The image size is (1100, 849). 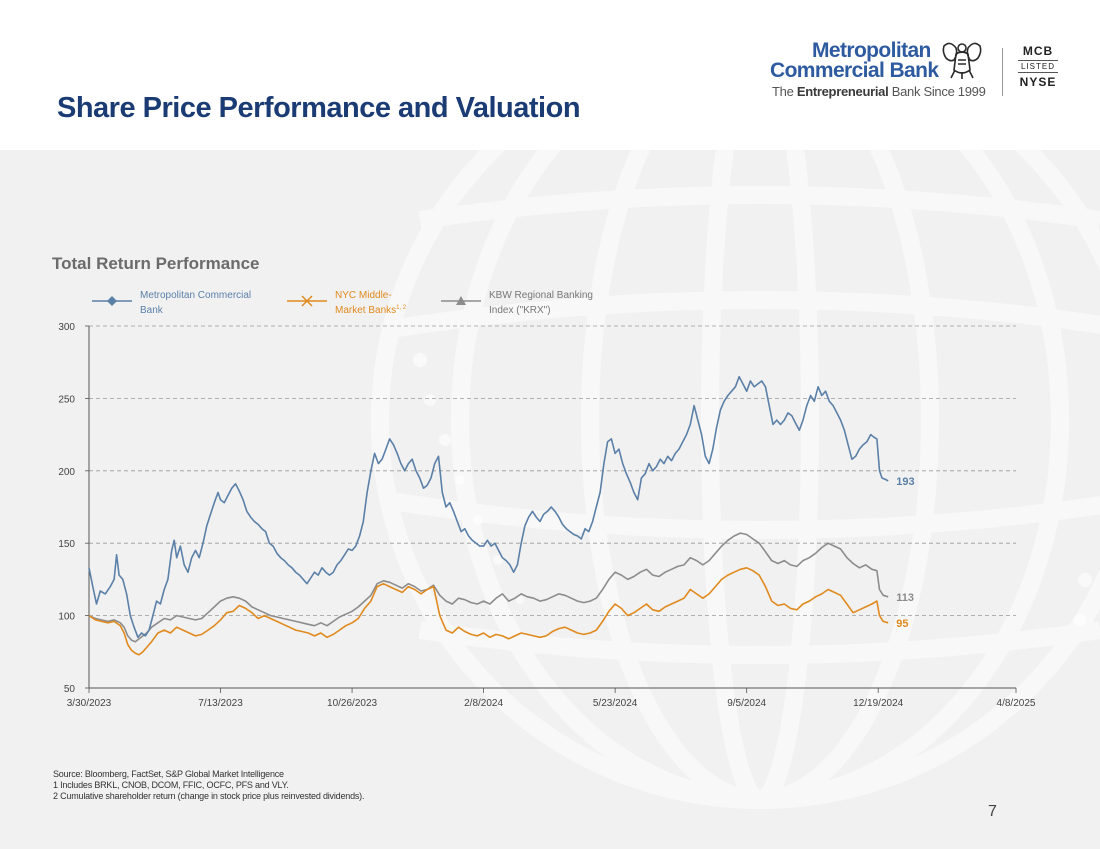 What do you see at coordinates (902, 624) in the screenshot?
I see `end-label-1: 95` at bounding box center [902, 624].